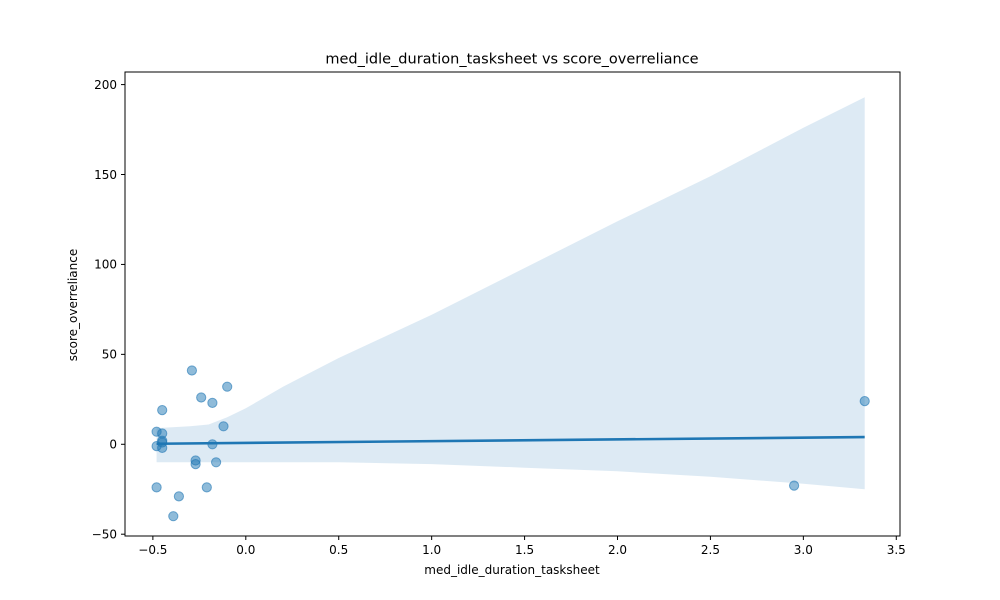  I want to click on x-tick-label: 0.0, so click(245, 550).